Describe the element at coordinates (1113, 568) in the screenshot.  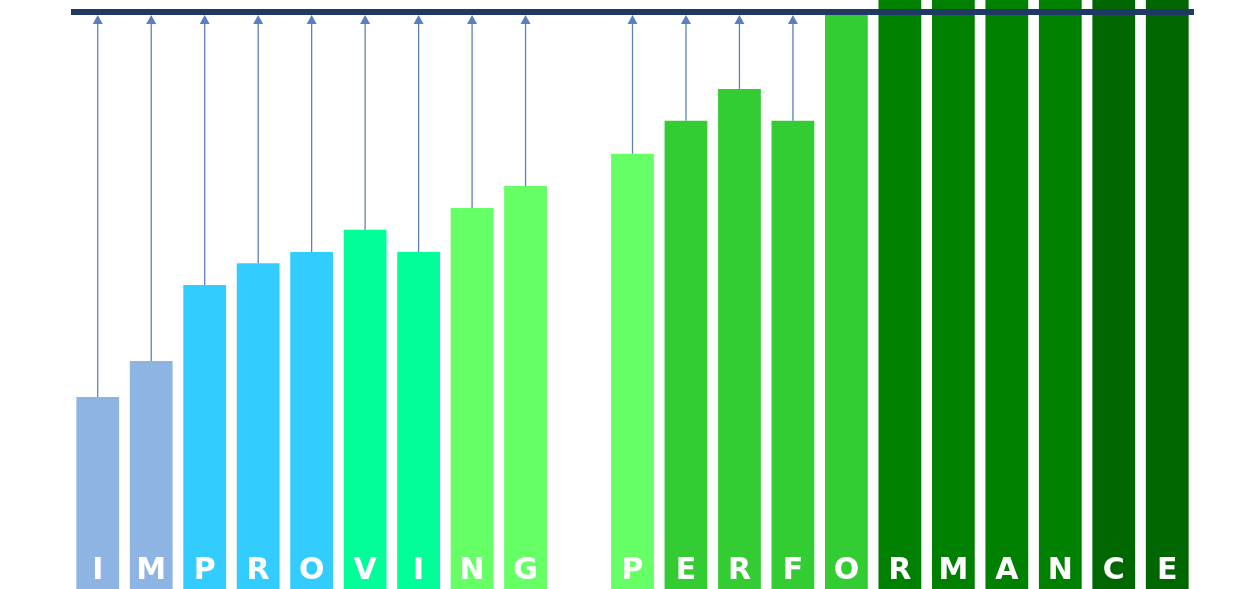
I see `x-tick-label: C` at that location.